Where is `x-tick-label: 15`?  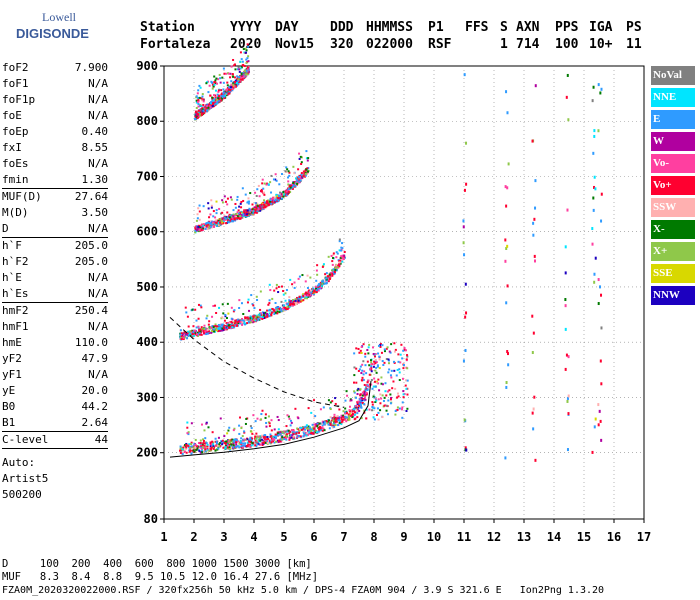 x-tick-label: 15 is located at coordinates (584, 537).